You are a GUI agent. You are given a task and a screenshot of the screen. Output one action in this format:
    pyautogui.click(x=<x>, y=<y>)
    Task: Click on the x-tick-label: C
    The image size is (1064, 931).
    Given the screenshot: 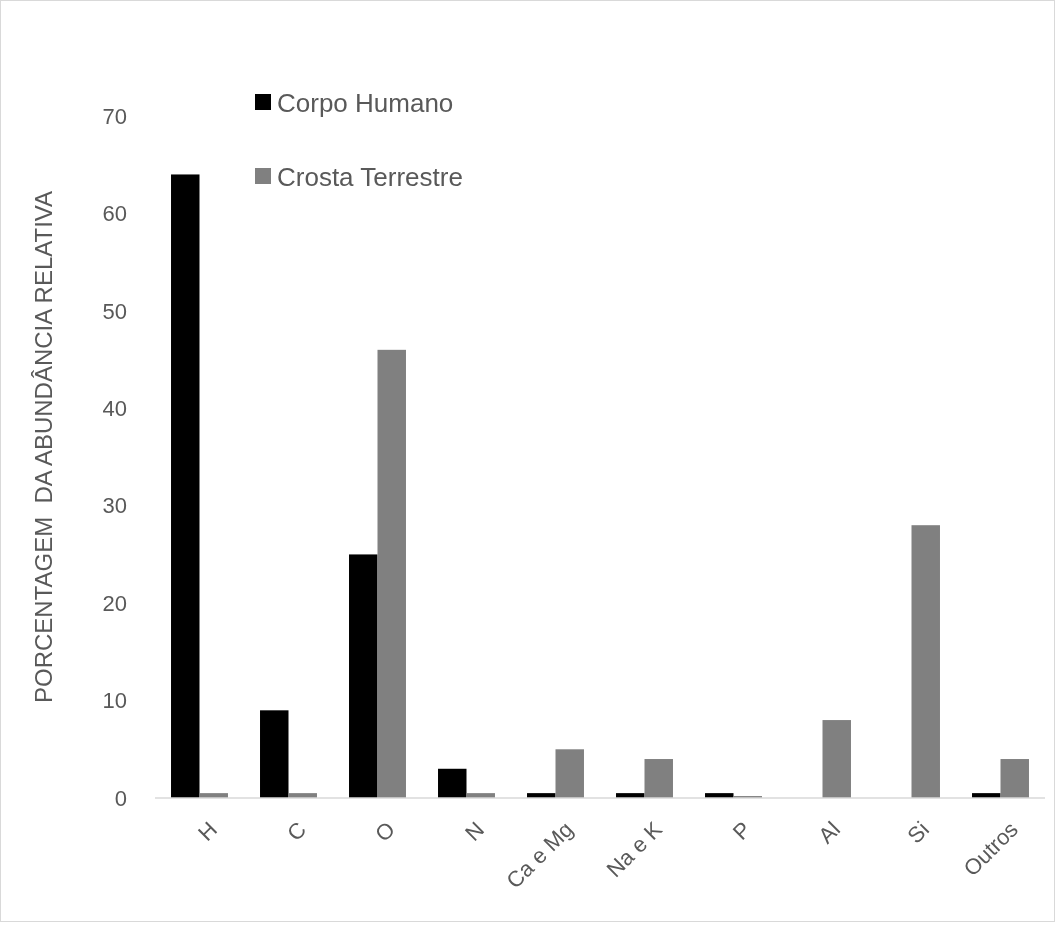 What is the action you would take?
    pyautogui.click(x=296, y=831)
    